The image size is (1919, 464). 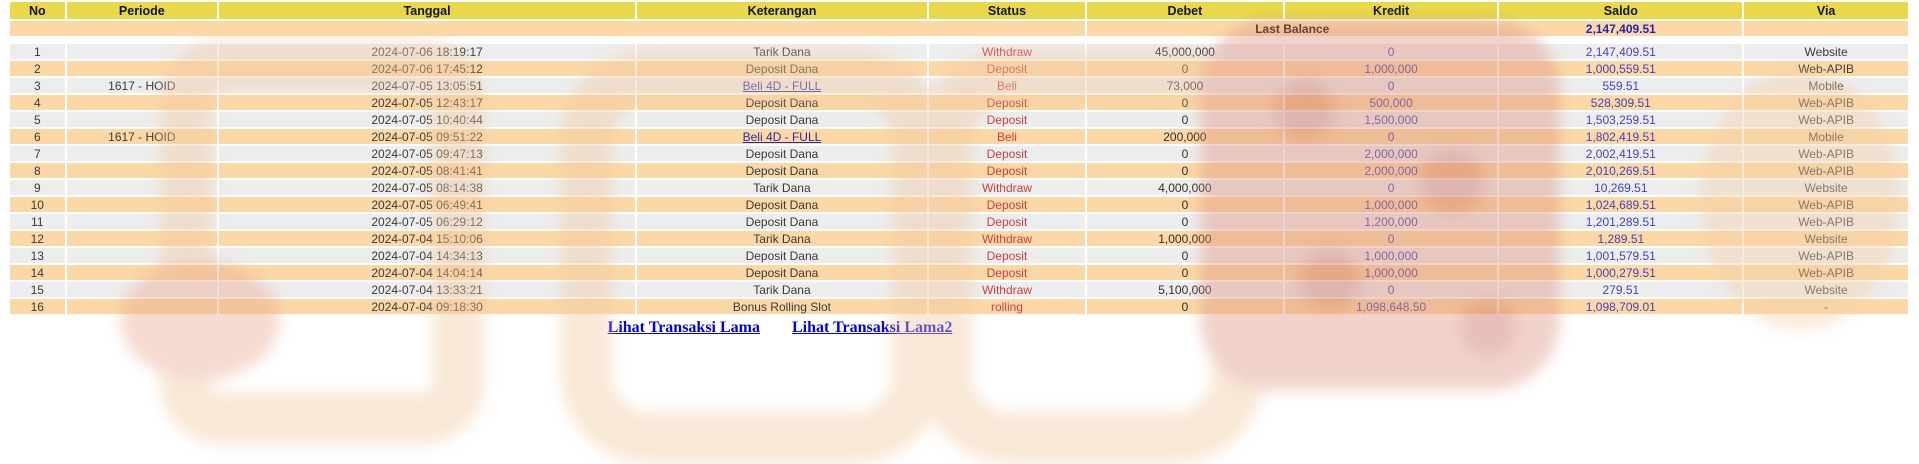 I want to click on last-balance-via-empty, so click(x=1826, y=28).